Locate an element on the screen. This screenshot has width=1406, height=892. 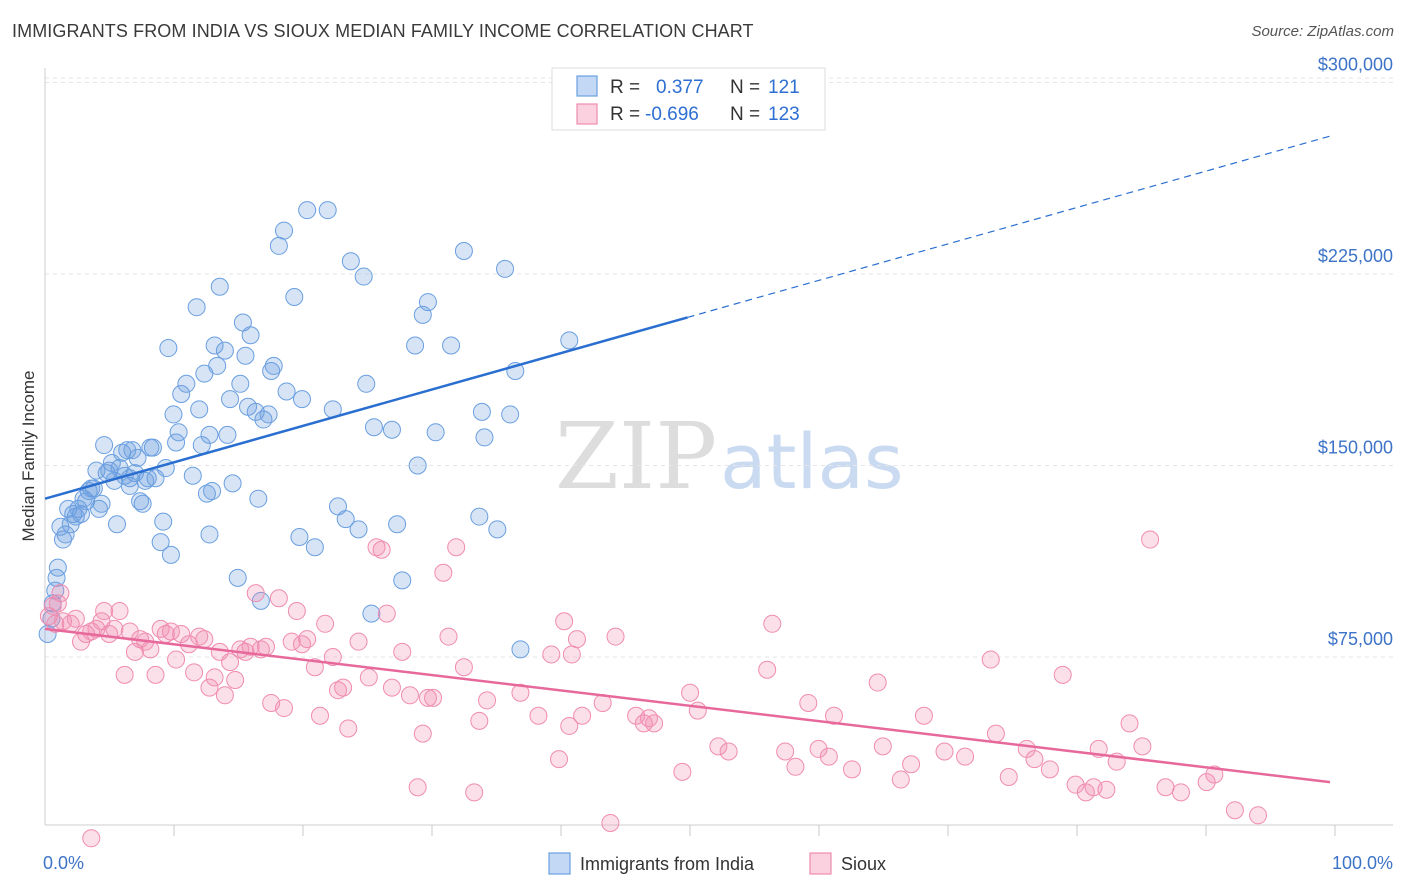
x-tick-label-max: 100.0% is located at coordinates (1362, 863).